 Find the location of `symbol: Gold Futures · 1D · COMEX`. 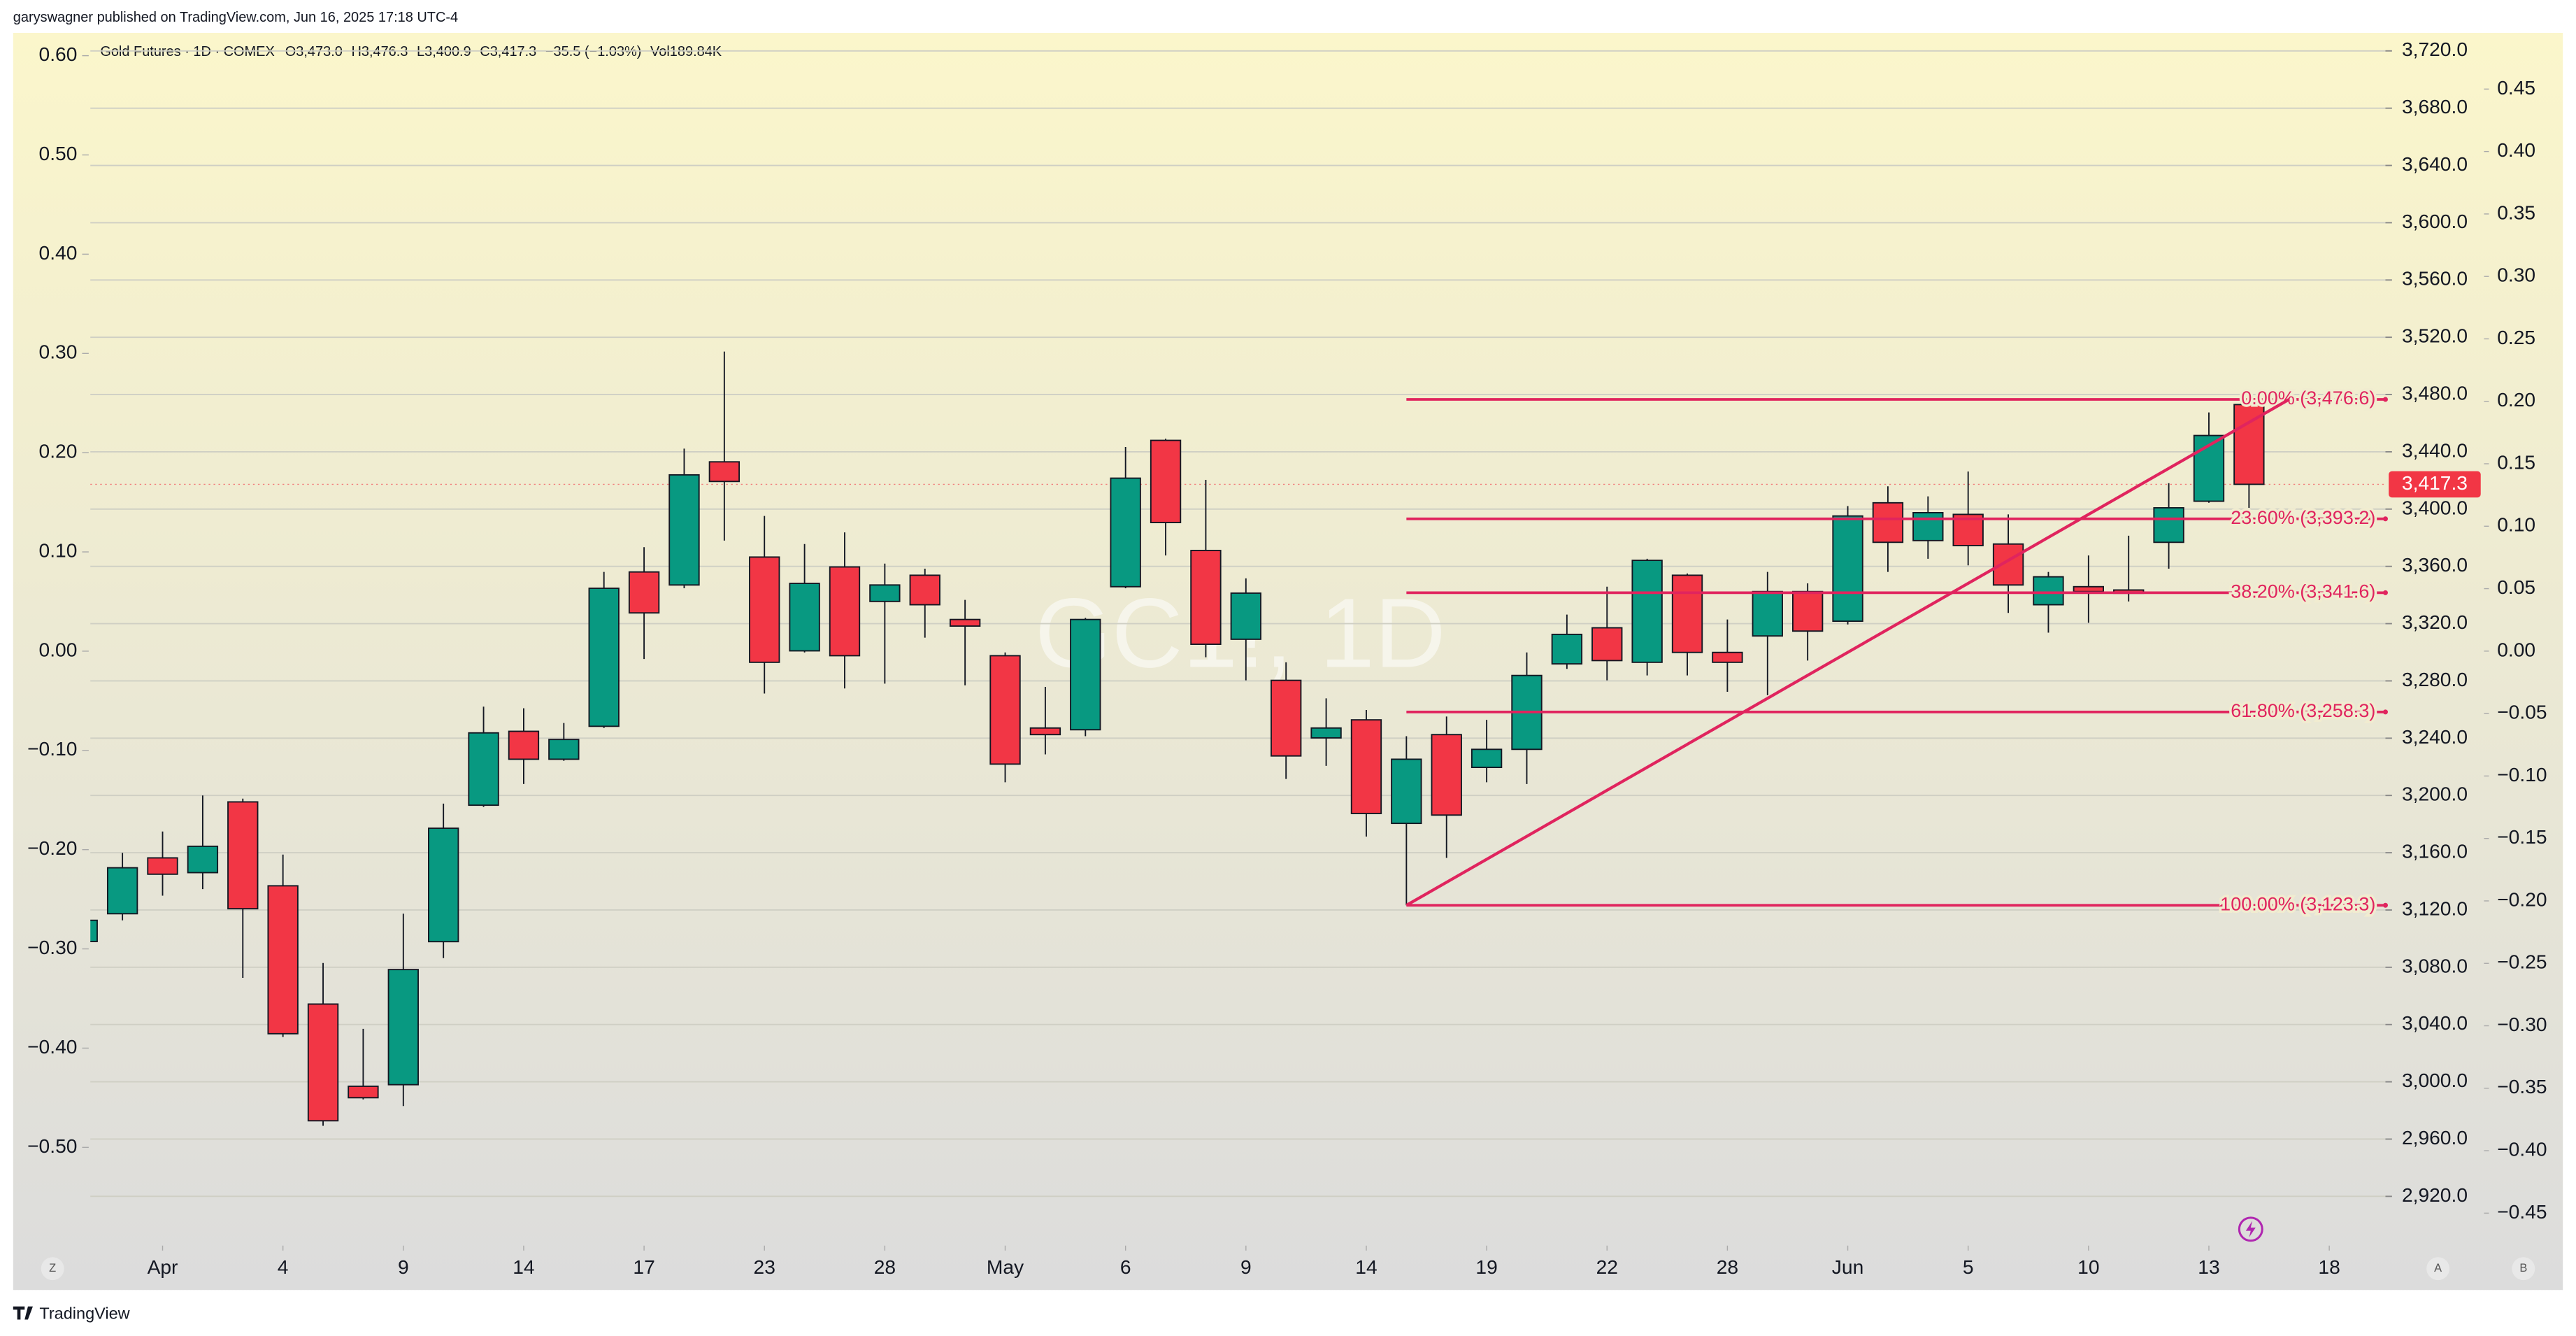

symbol: Gold Futures · 1D · COMEX is located at coordinates (187, 52).